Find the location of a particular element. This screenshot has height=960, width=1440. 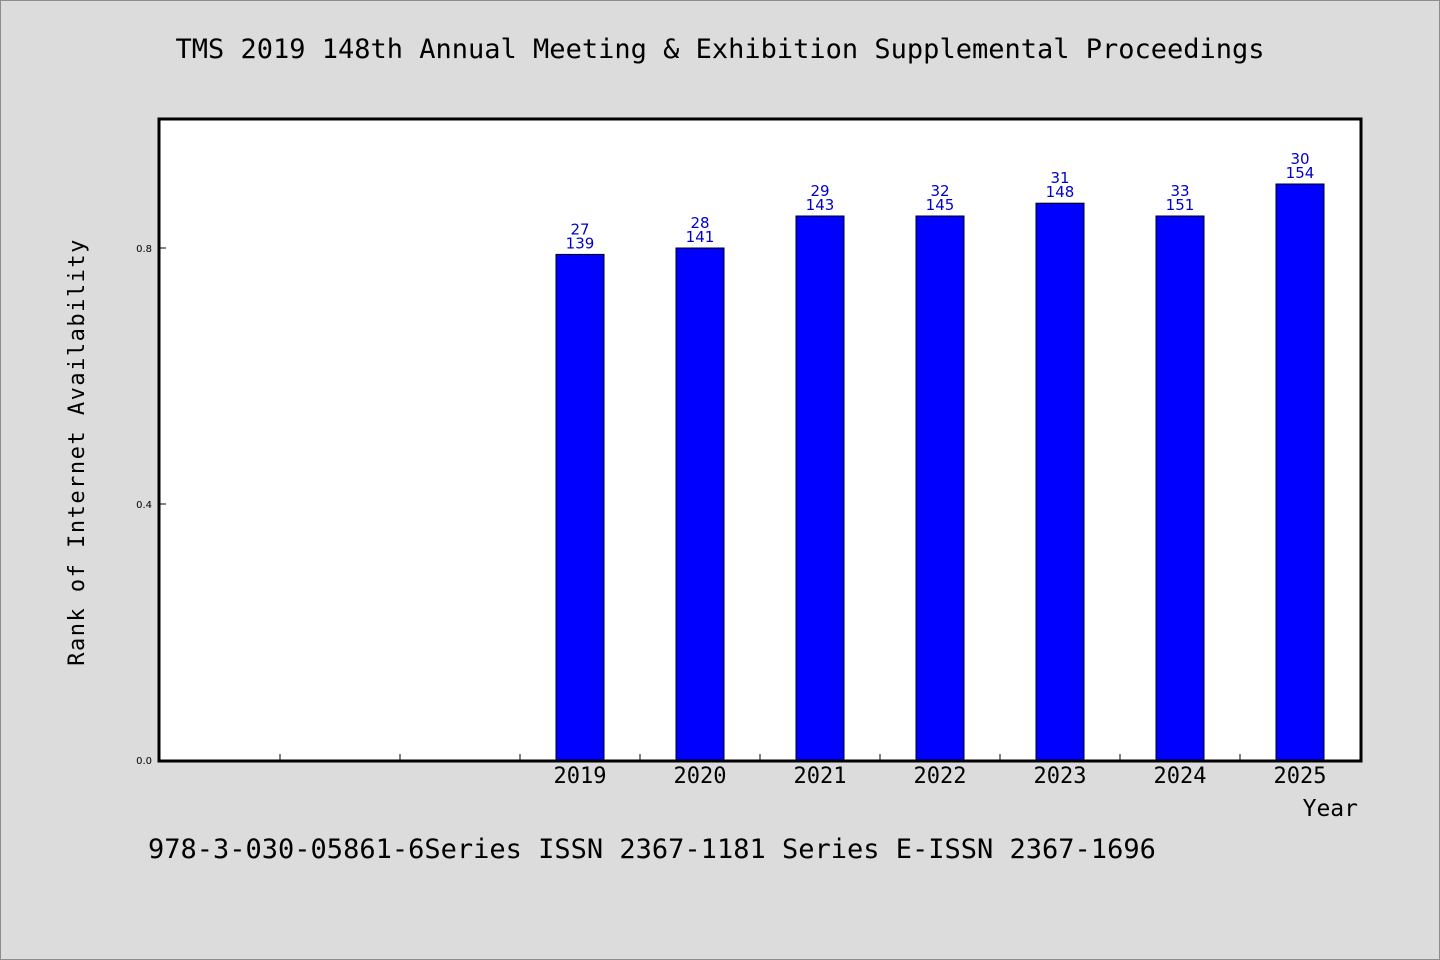

y-tick-label: 0.8 is located at coordinates (144, 249).